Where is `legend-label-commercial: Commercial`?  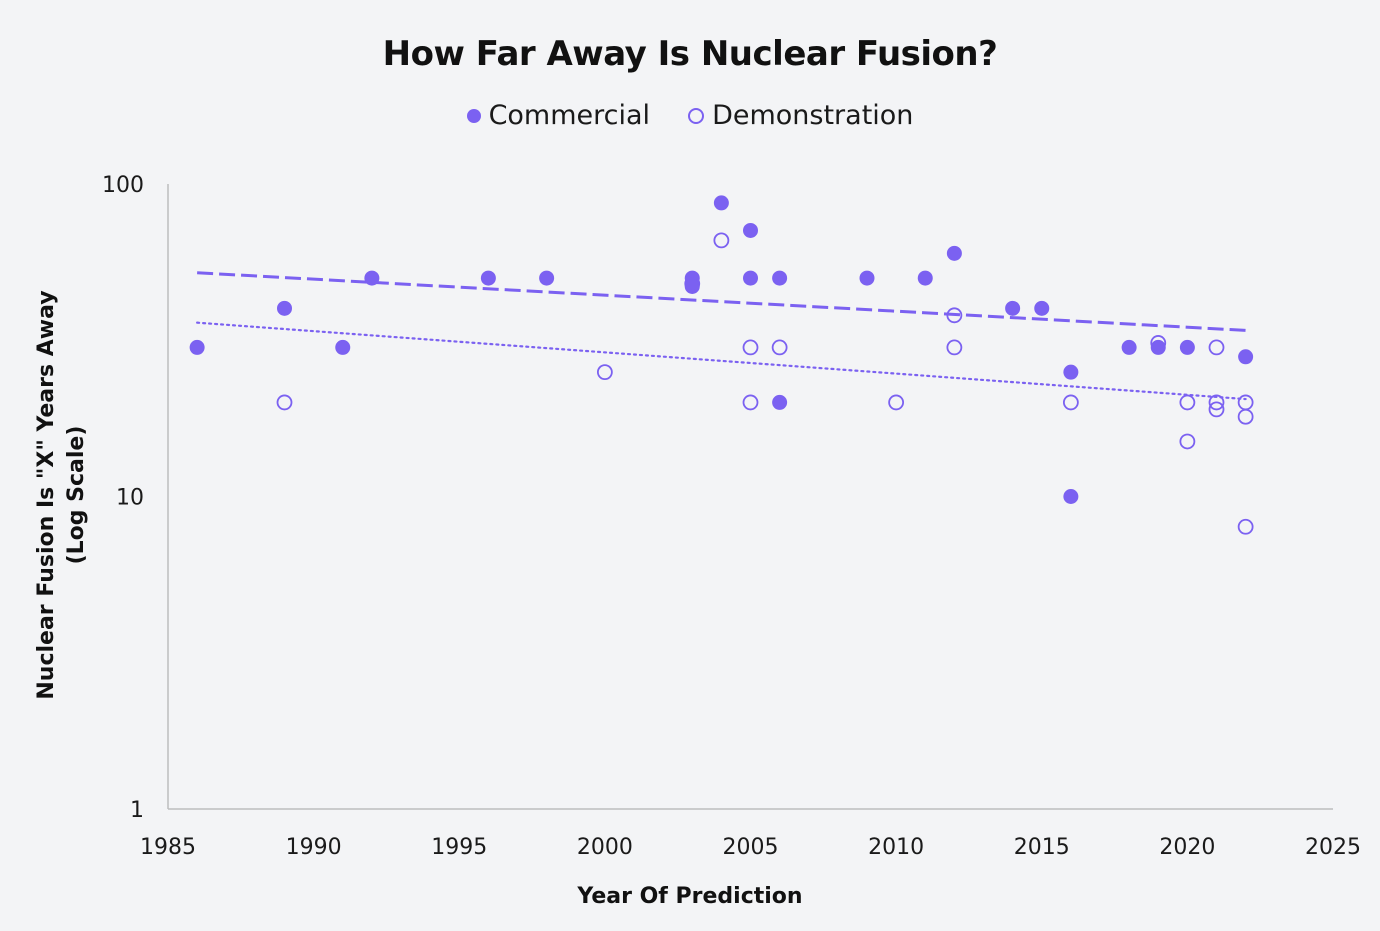
legend-label-commercial: Commercial is located at coordinates (569, 115).